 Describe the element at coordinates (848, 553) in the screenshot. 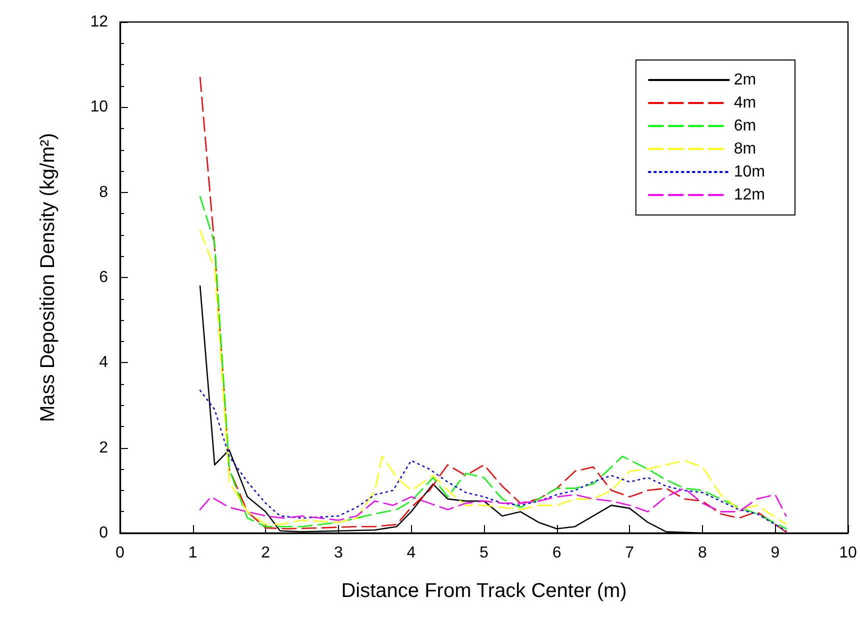

I see `x-tick-label: 10` at that location.